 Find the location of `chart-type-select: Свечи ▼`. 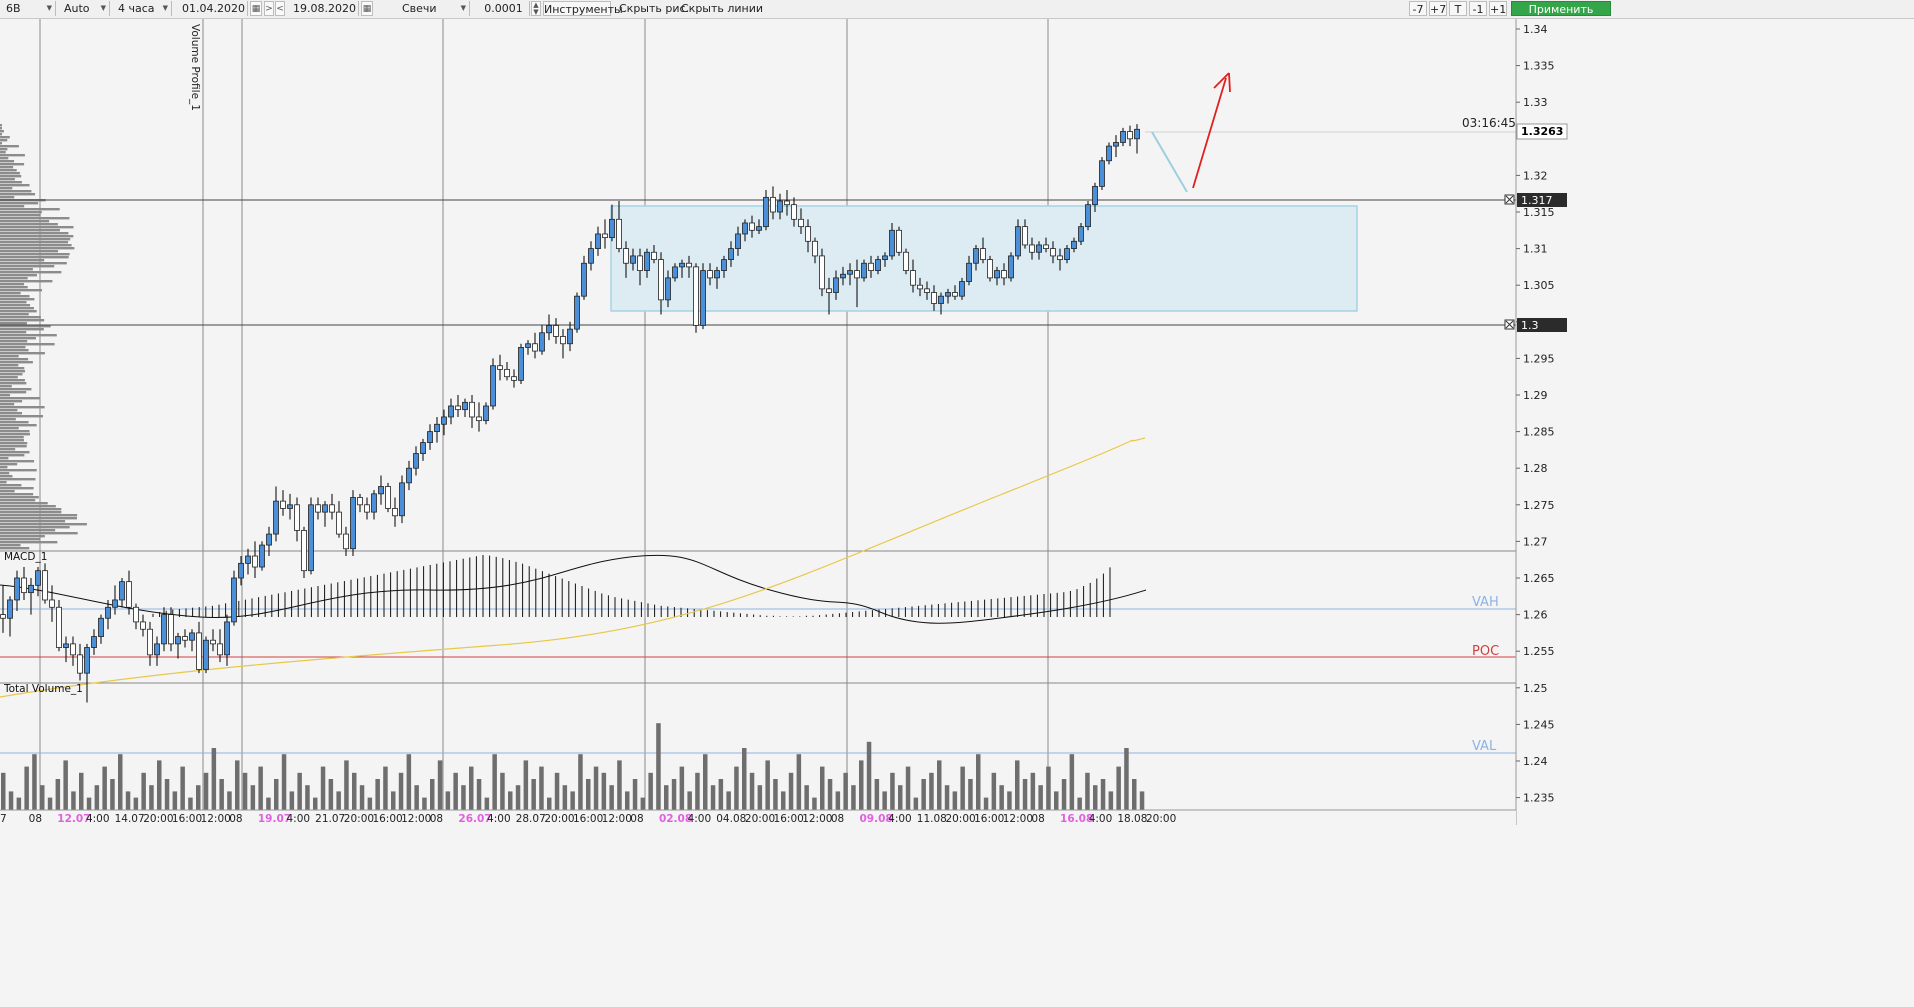

chart-type-select: Свечи ▼ is located at coordinates (425, 8).